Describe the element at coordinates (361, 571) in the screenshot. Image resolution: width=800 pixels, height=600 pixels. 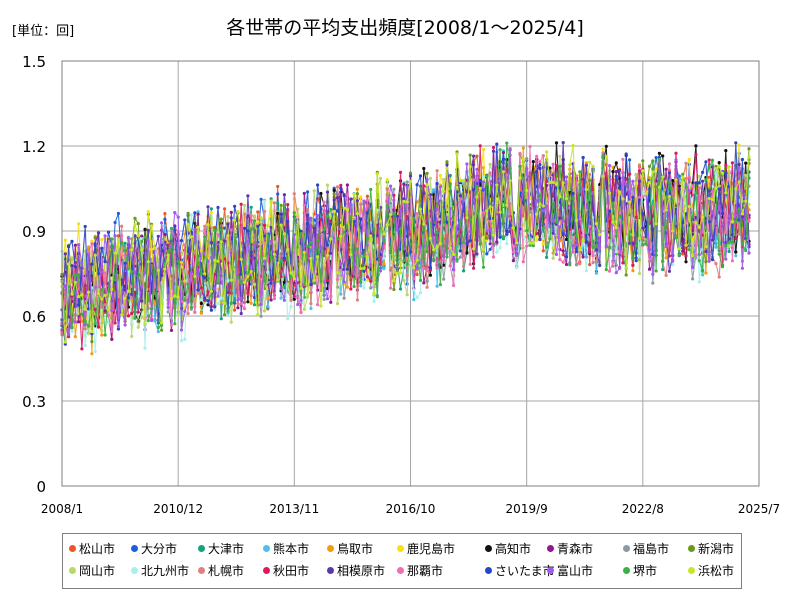
I see `legend-label: 相模原市` at that location.